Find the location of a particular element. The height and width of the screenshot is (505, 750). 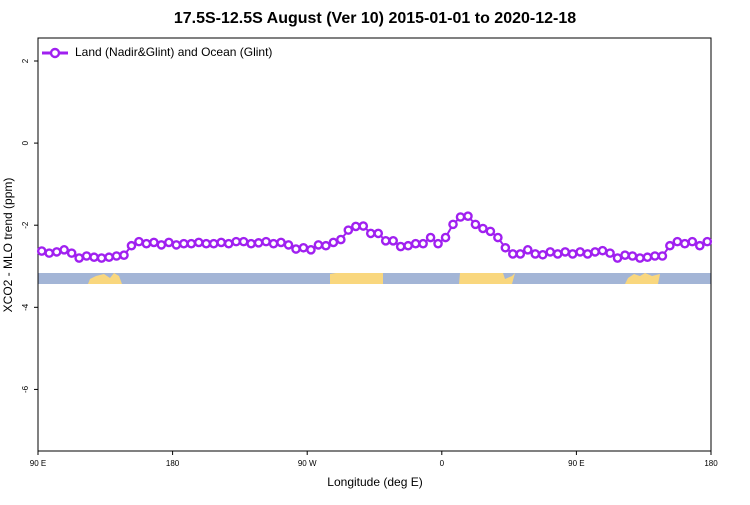

land-mask is located at coordinates (374, 278).